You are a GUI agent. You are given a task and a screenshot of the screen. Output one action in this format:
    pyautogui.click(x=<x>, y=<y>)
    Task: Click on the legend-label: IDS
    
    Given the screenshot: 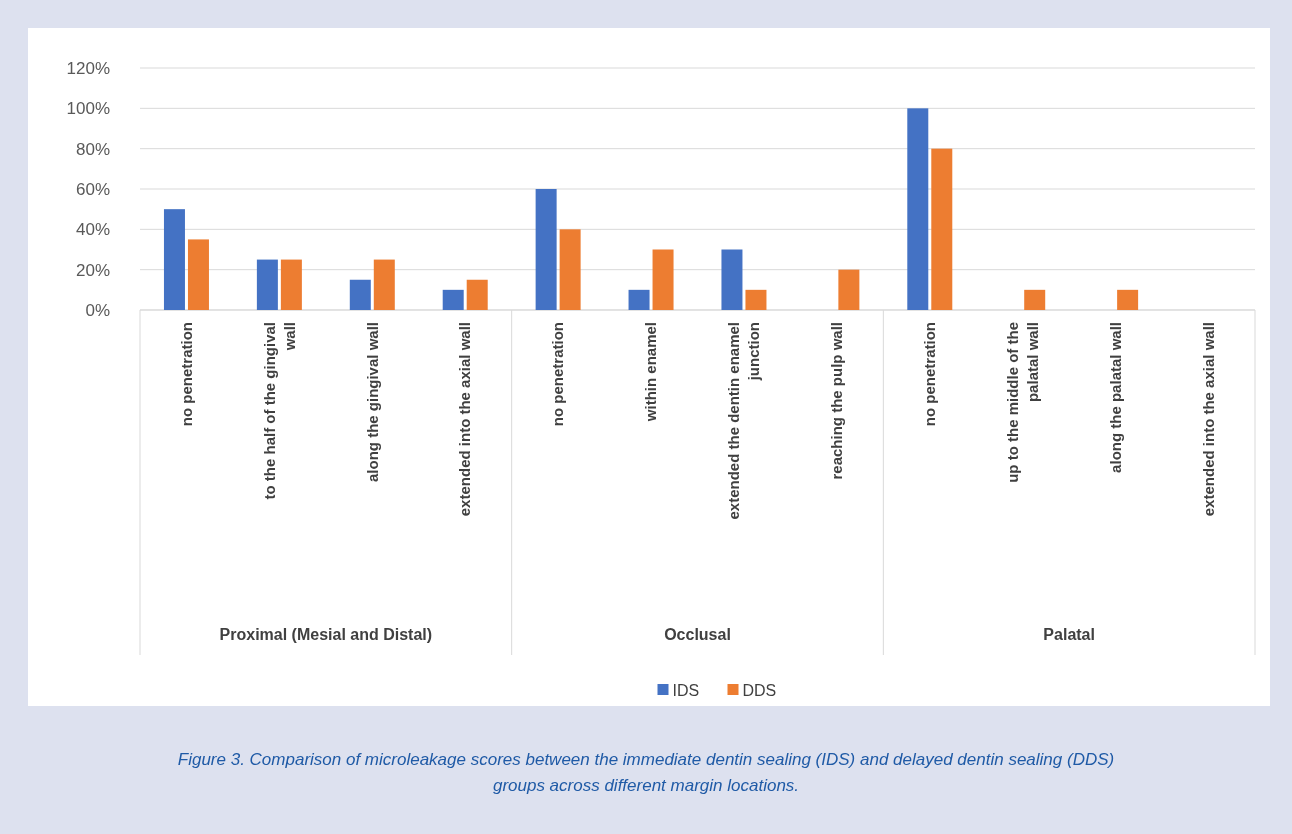 What is the action you would take?
    pyautogui.click(x=686, y=690)
    